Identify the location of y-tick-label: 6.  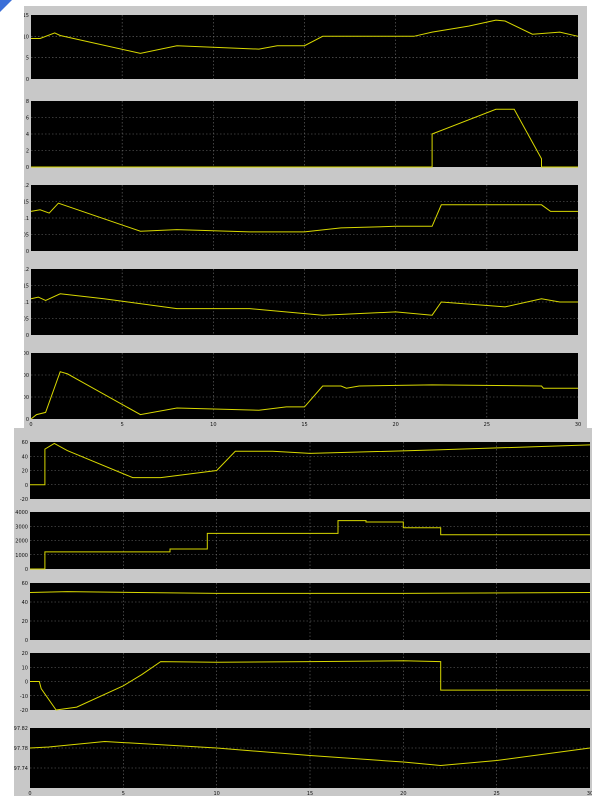
(27, 119).